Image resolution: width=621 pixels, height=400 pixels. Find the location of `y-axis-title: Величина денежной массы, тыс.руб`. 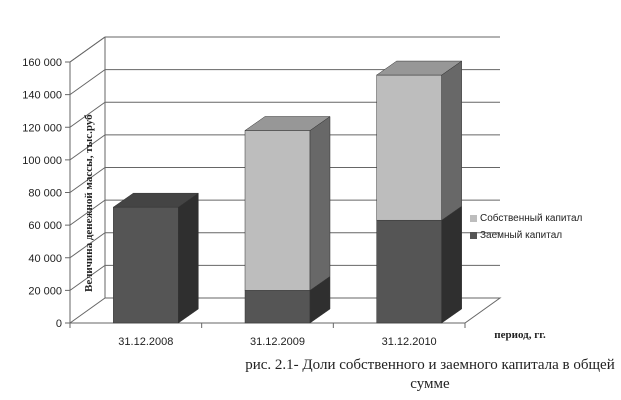

y-axis-title: Величина денежной массы, тыс.руб is located at coordinates (89, 203).